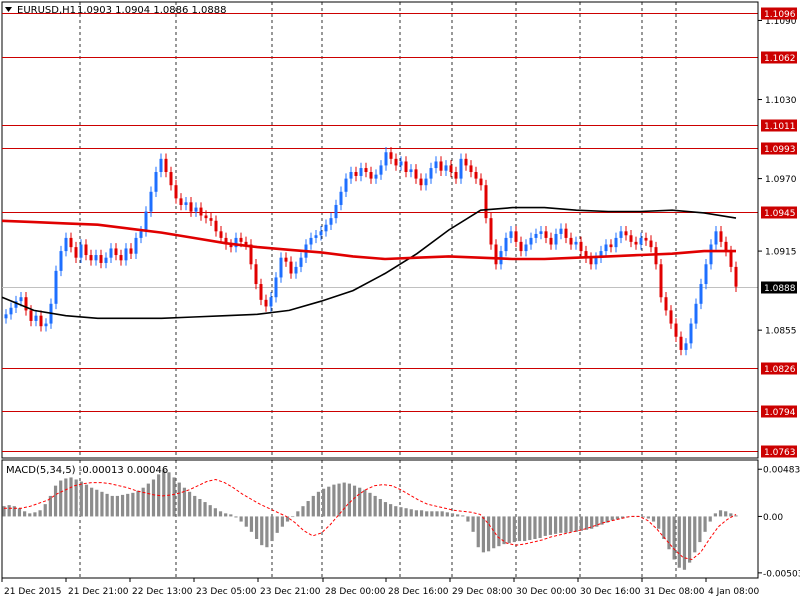 The height and width of the screenshot is (600, 800). What do you see at coordinates (8, 9) in the screenshot?
I see `triangle-down-icon` at bounding box center [8, 9].